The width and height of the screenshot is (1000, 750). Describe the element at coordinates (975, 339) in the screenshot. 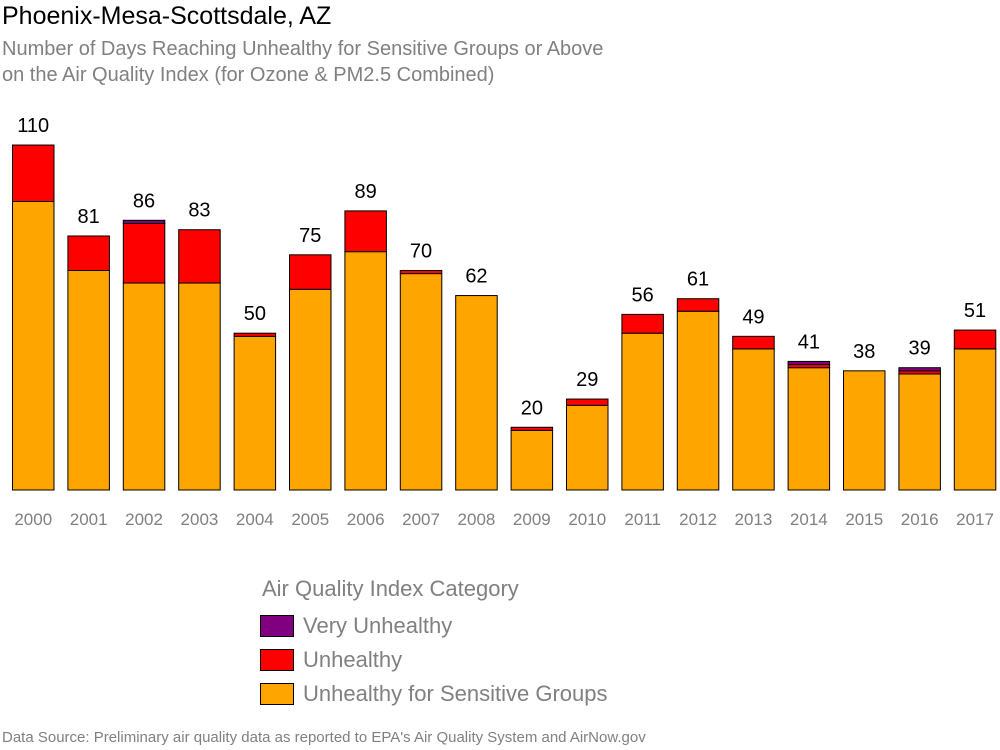

I see `bar-2017-unhealthy` at that location.